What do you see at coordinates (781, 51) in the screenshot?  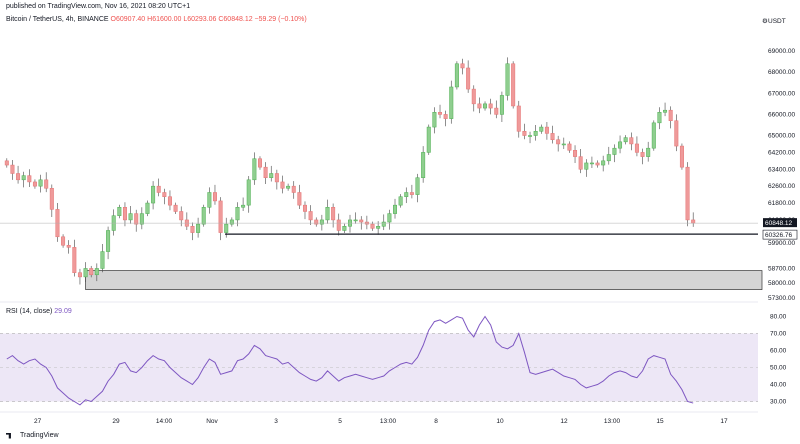 I see `price-tick-label: 69000.00` at bounding box center [781, 51].